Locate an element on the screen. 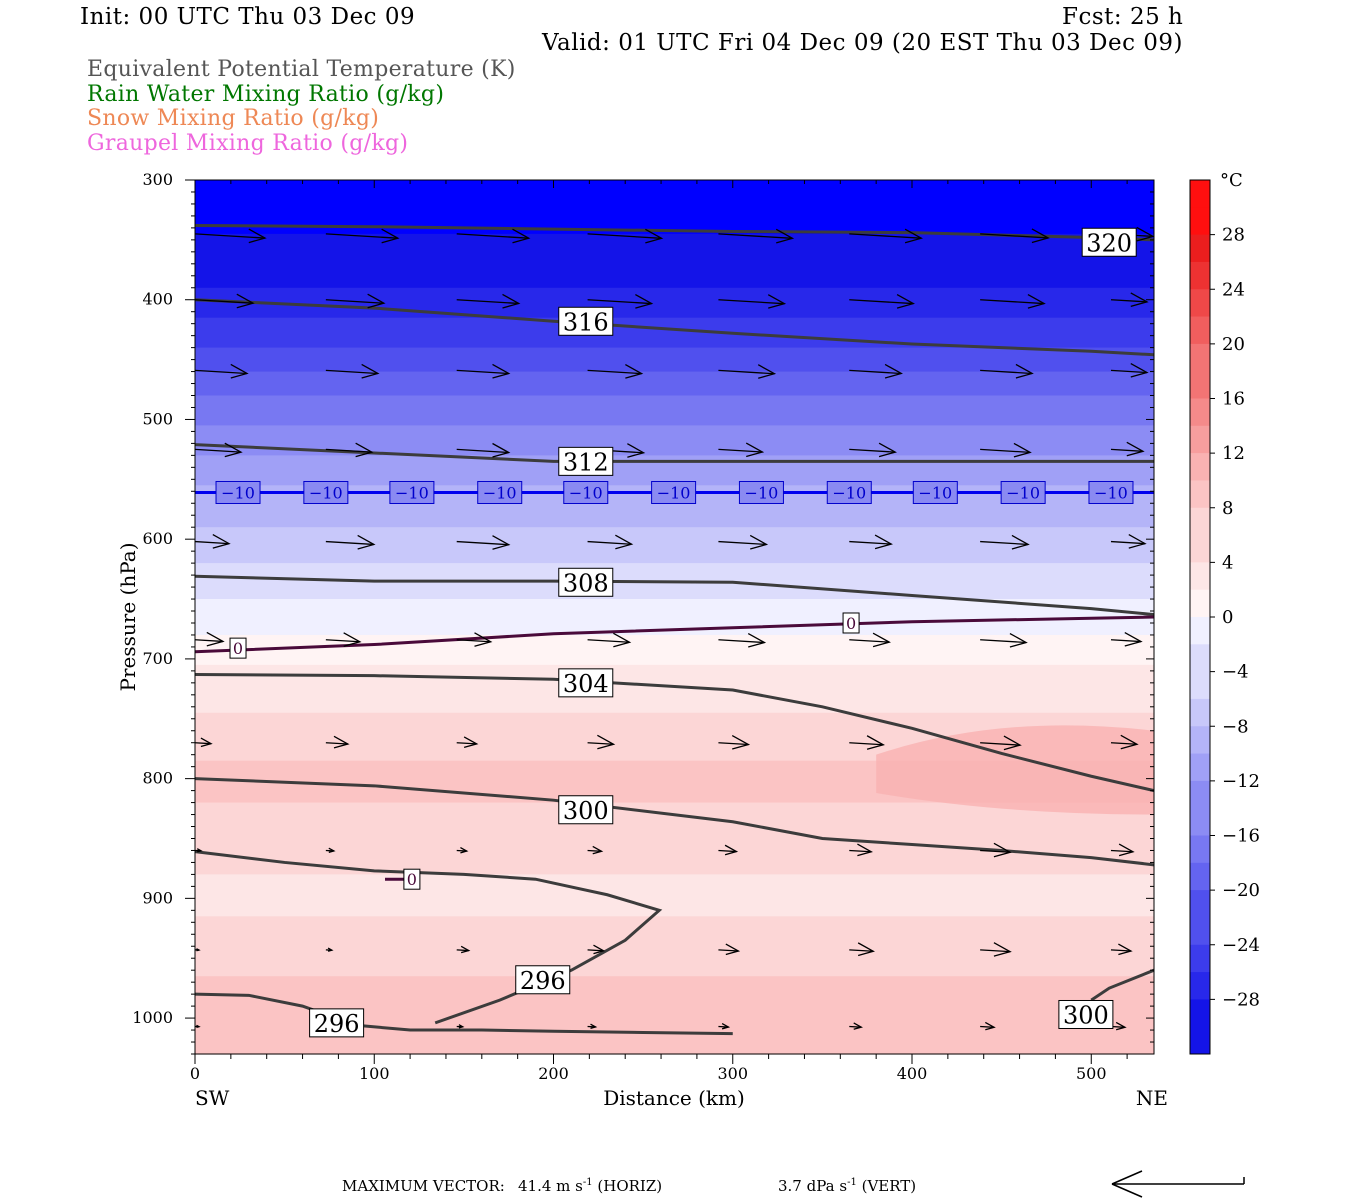 The width and height of the screenshot is (1350, 1202). x-tick-label: 100 is located at coordinates (374, 1073).